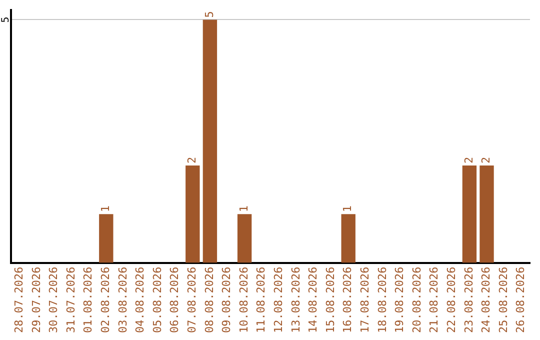  Describe the element at coordinates (140, 300) in the screenshot. I see `x-tick-label: 04.08.2026` at that location.